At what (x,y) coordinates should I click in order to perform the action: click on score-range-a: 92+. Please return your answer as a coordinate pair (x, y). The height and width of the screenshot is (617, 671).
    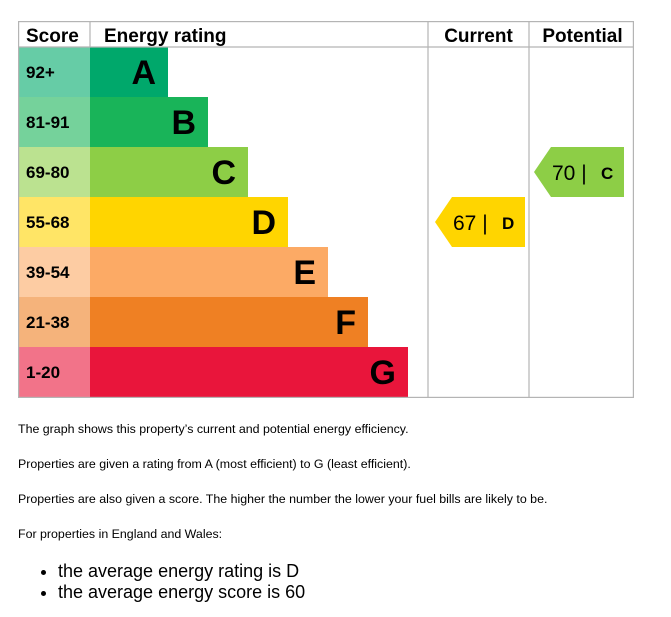
    Looking at the image, I should click on (40, 72).